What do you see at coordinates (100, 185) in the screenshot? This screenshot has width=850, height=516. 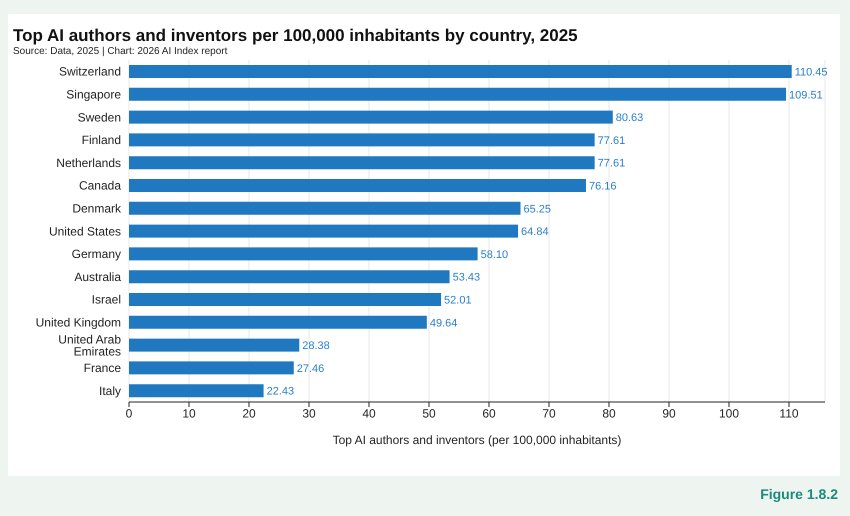 I see `y-tick-label: Canada` at bounding box center [100, 185].